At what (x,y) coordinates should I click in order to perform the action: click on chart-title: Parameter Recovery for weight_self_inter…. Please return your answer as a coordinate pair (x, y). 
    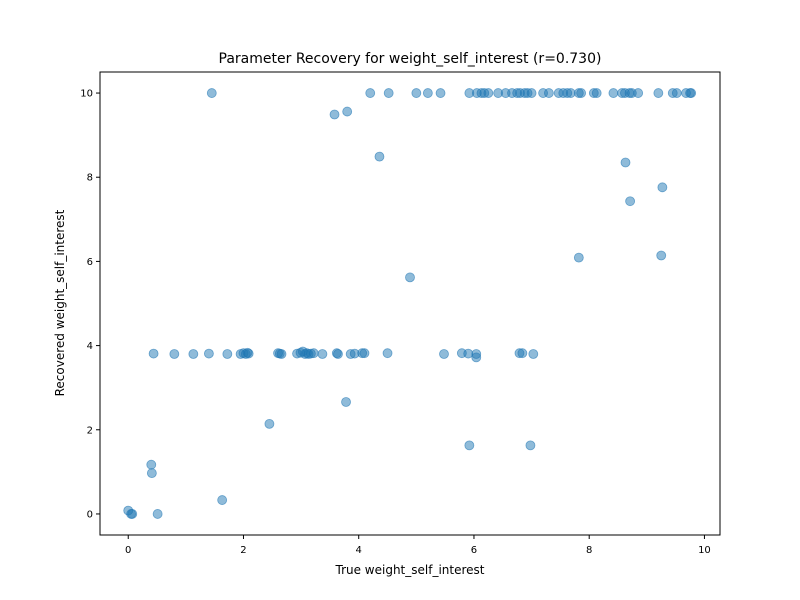
    Looking at the image, I should click on (410, 59).